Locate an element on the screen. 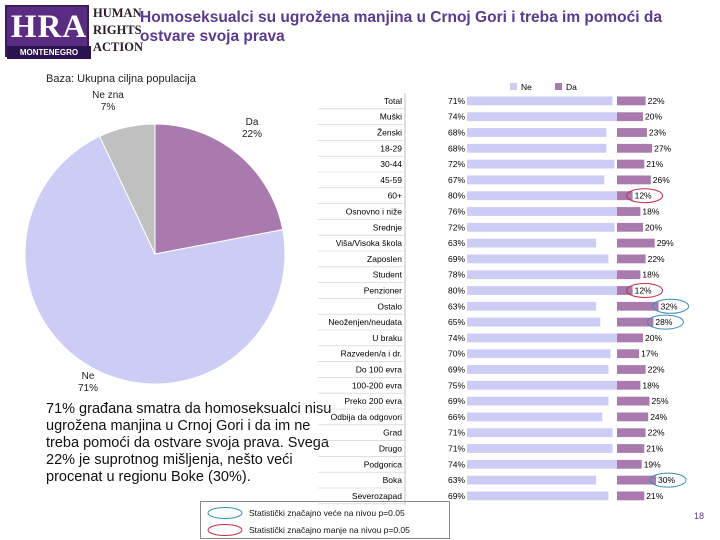  logo-subtitle: MONTENEGRO is located at coordinates (49, 52).